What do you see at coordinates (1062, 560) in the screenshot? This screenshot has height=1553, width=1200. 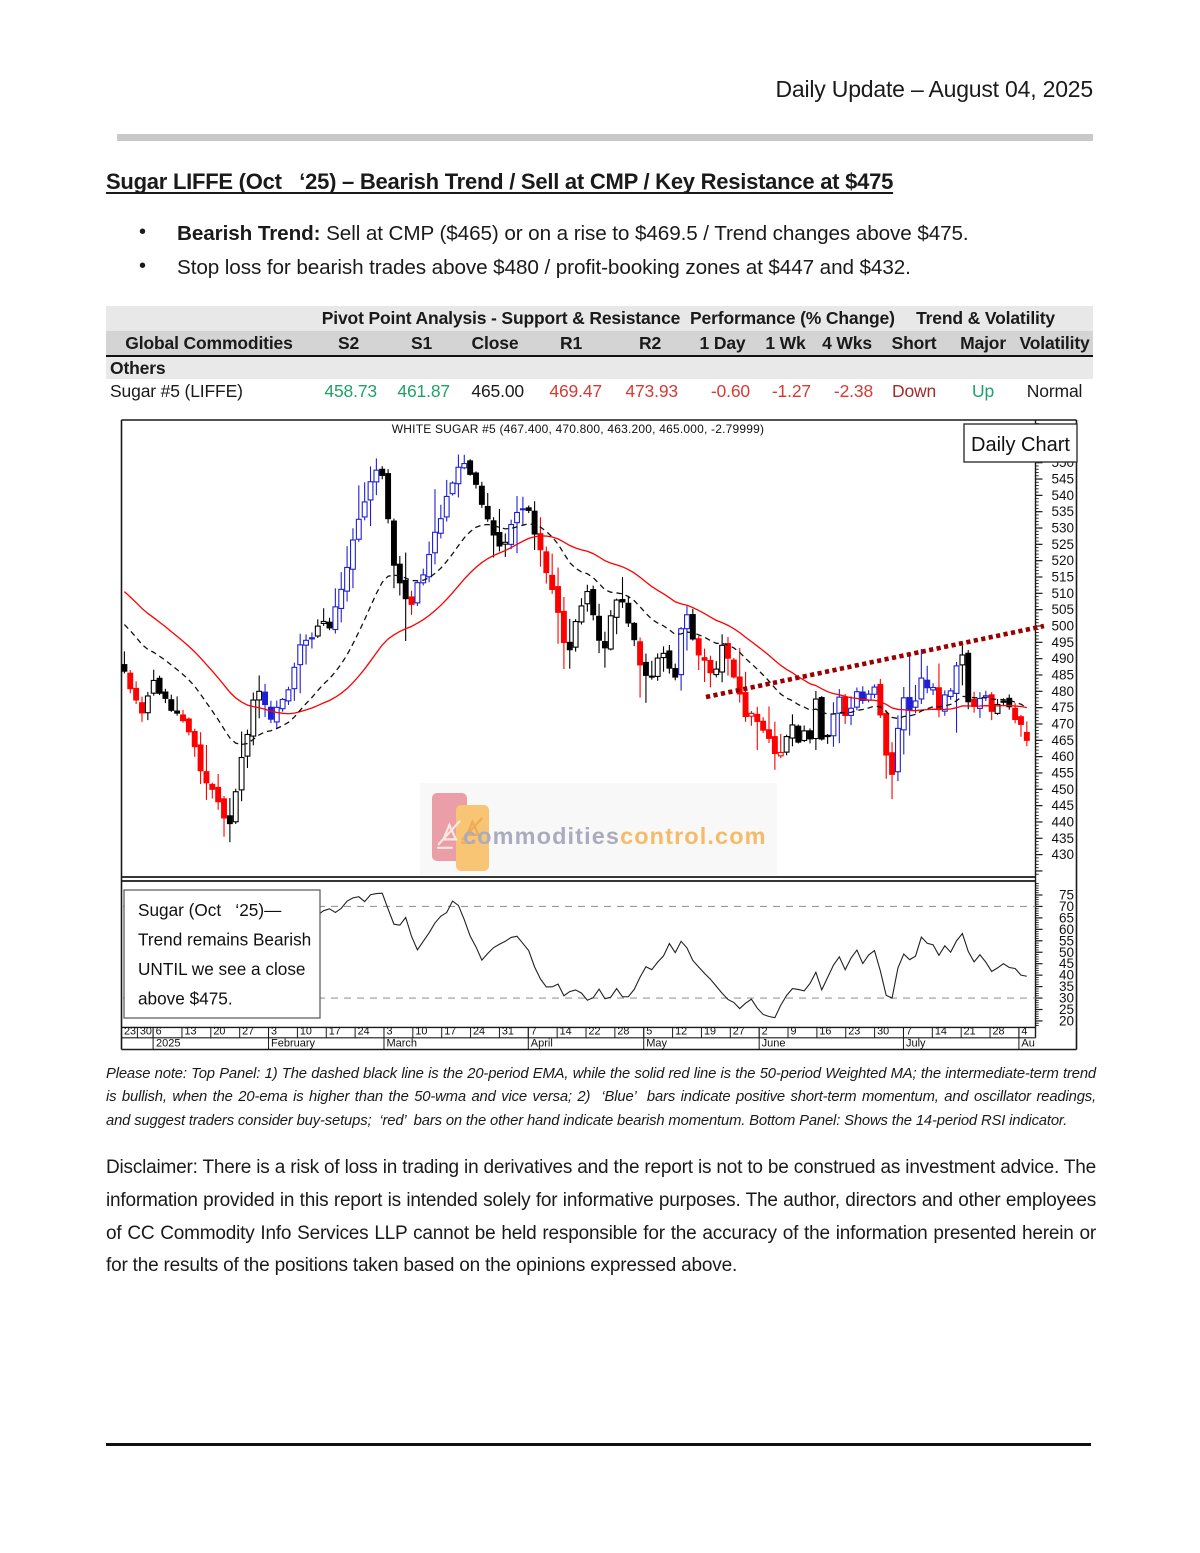 I see `svg-text: 520` at bounding box center [1062, 560].